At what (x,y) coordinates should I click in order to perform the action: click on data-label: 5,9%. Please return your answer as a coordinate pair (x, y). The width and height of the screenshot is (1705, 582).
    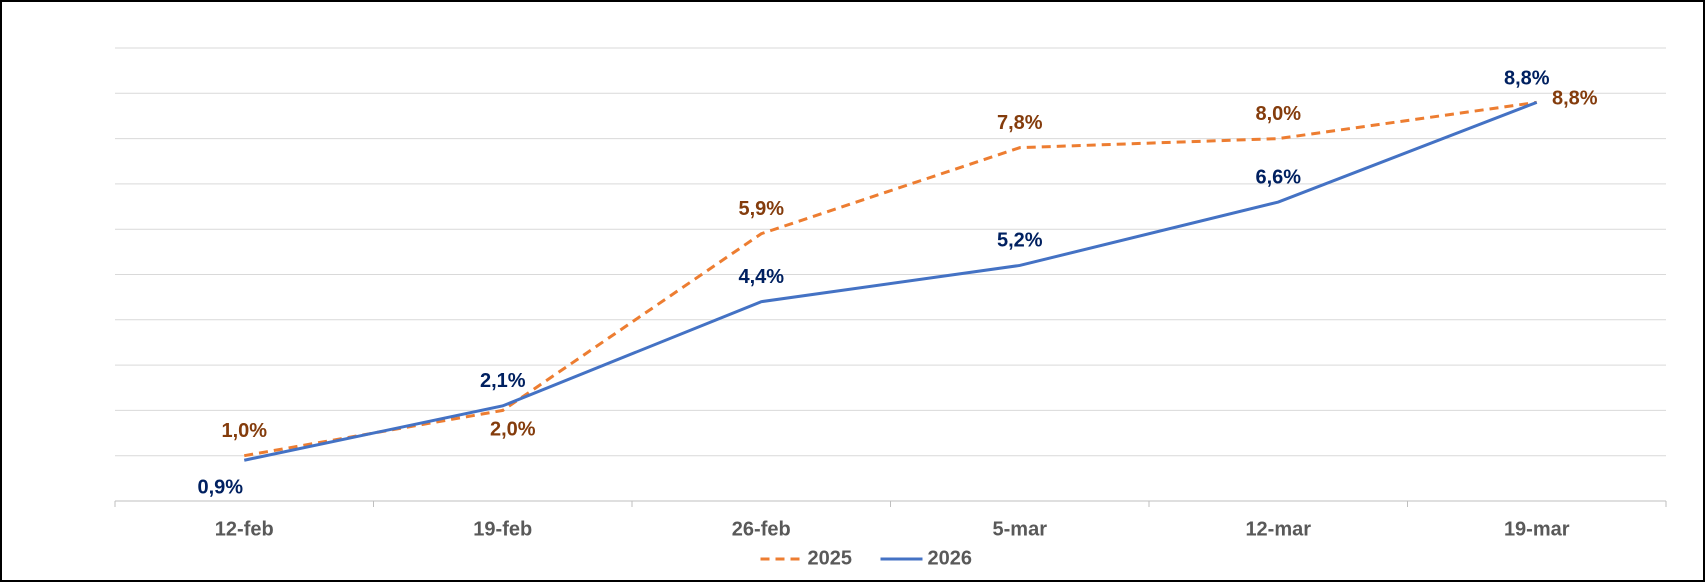
    Looking at the image, I should click on (761, 209).